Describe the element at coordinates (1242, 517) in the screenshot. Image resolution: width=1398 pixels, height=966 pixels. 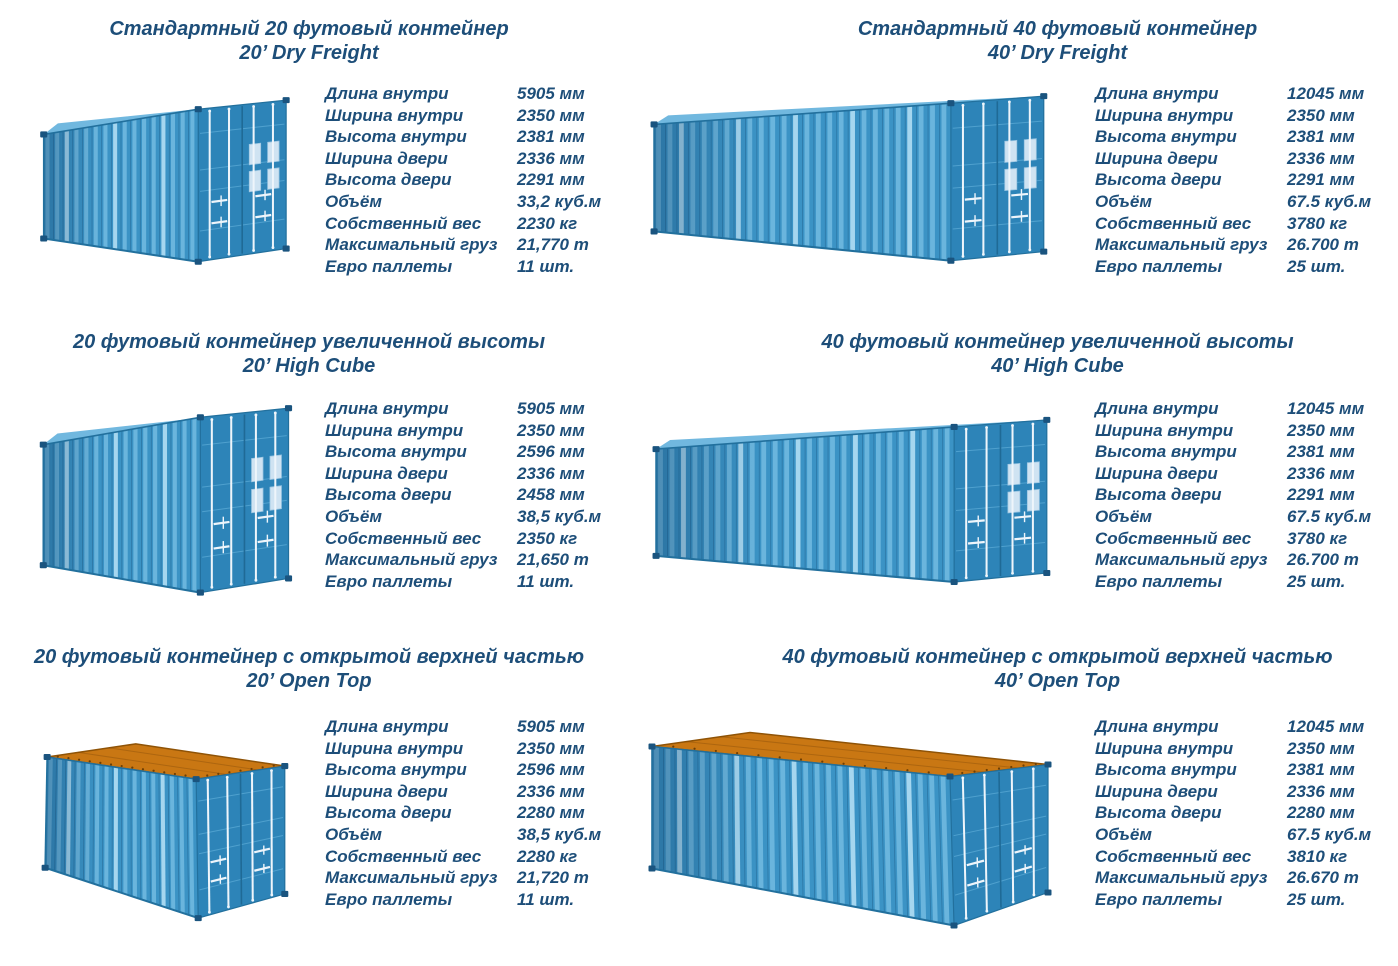
I see `spec-row: Объём 67.5 куб.м` at that location.